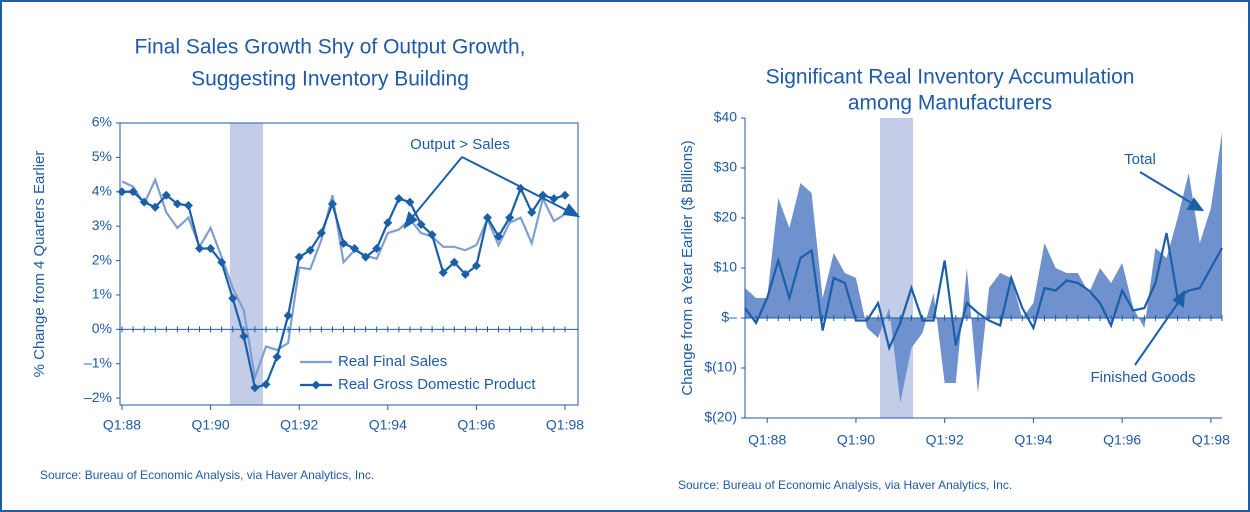  Describe the element at coordinates (102, 259) in the screenshot. I see `y-tick-label: 2%` at that location.